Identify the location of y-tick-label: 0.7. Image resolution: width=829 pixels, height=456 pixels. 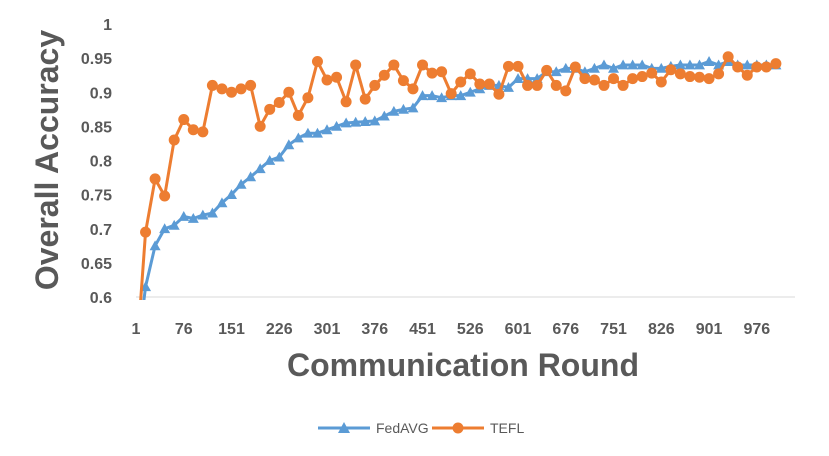
(101, 230).